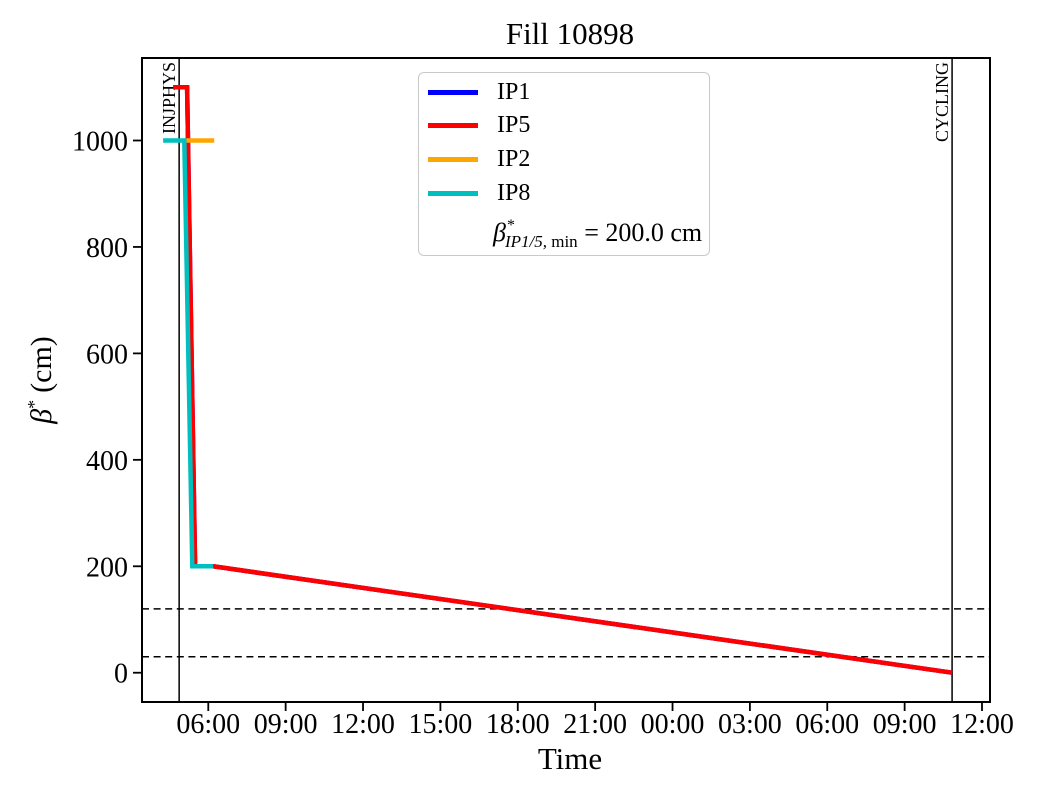  I want to click on x-tick-label: 21:00, so click(595, 724).